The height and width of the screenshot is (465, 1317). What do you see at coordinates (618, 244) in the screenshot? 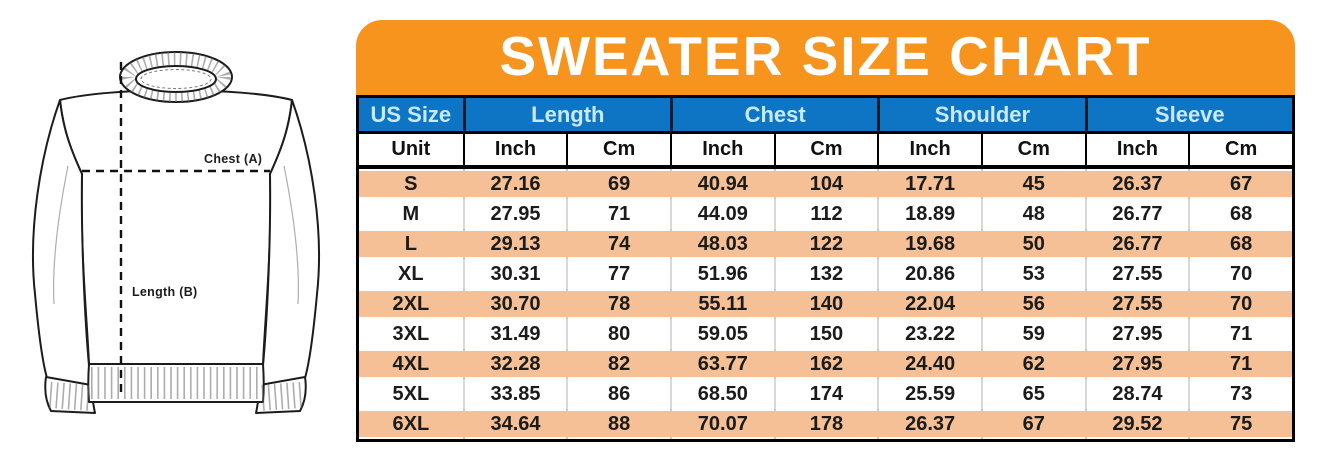
I see `value-cell: 74` at bounding box center [618, 244].